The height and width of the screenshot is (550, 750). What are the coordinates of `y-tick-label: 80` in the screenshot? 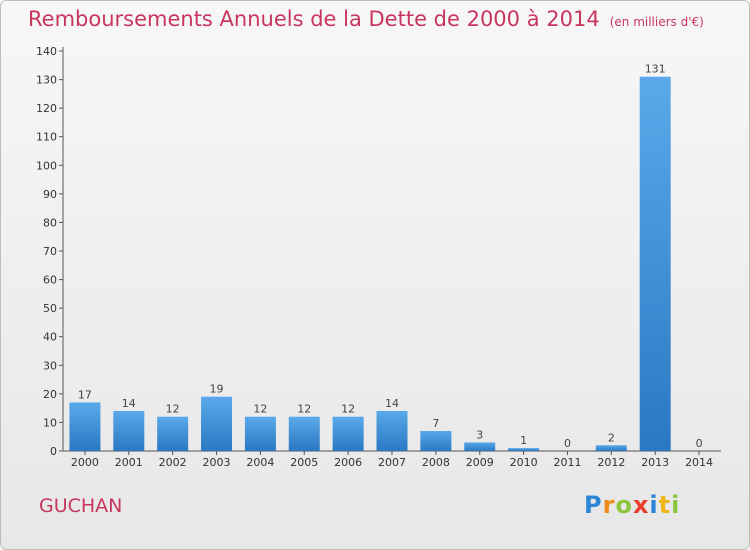 It's located at (50, 222).